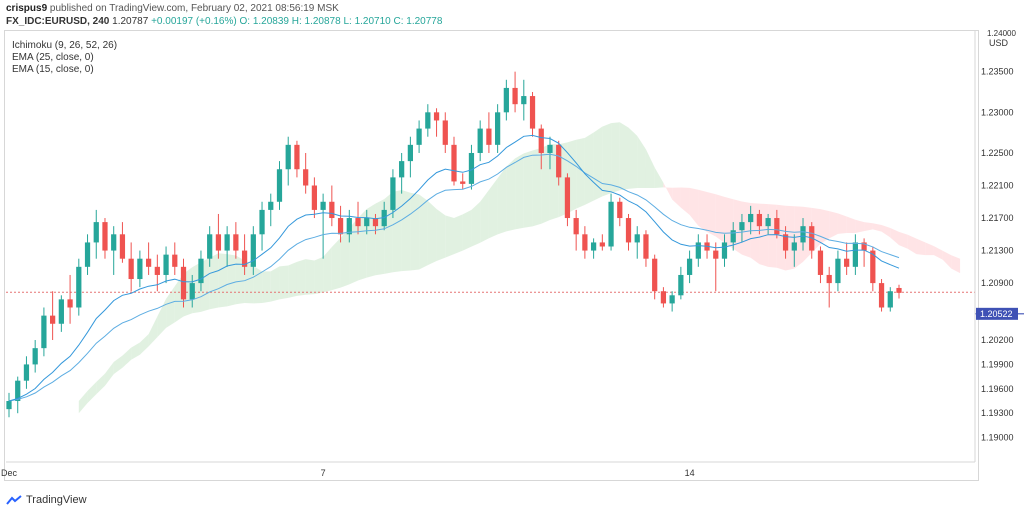 This screenshot has height=515, width=1024. Describe the element at coordinates (53, 69) in the screenshot. I see `legend-ema15: EMA (15, close, 0)` at that location.